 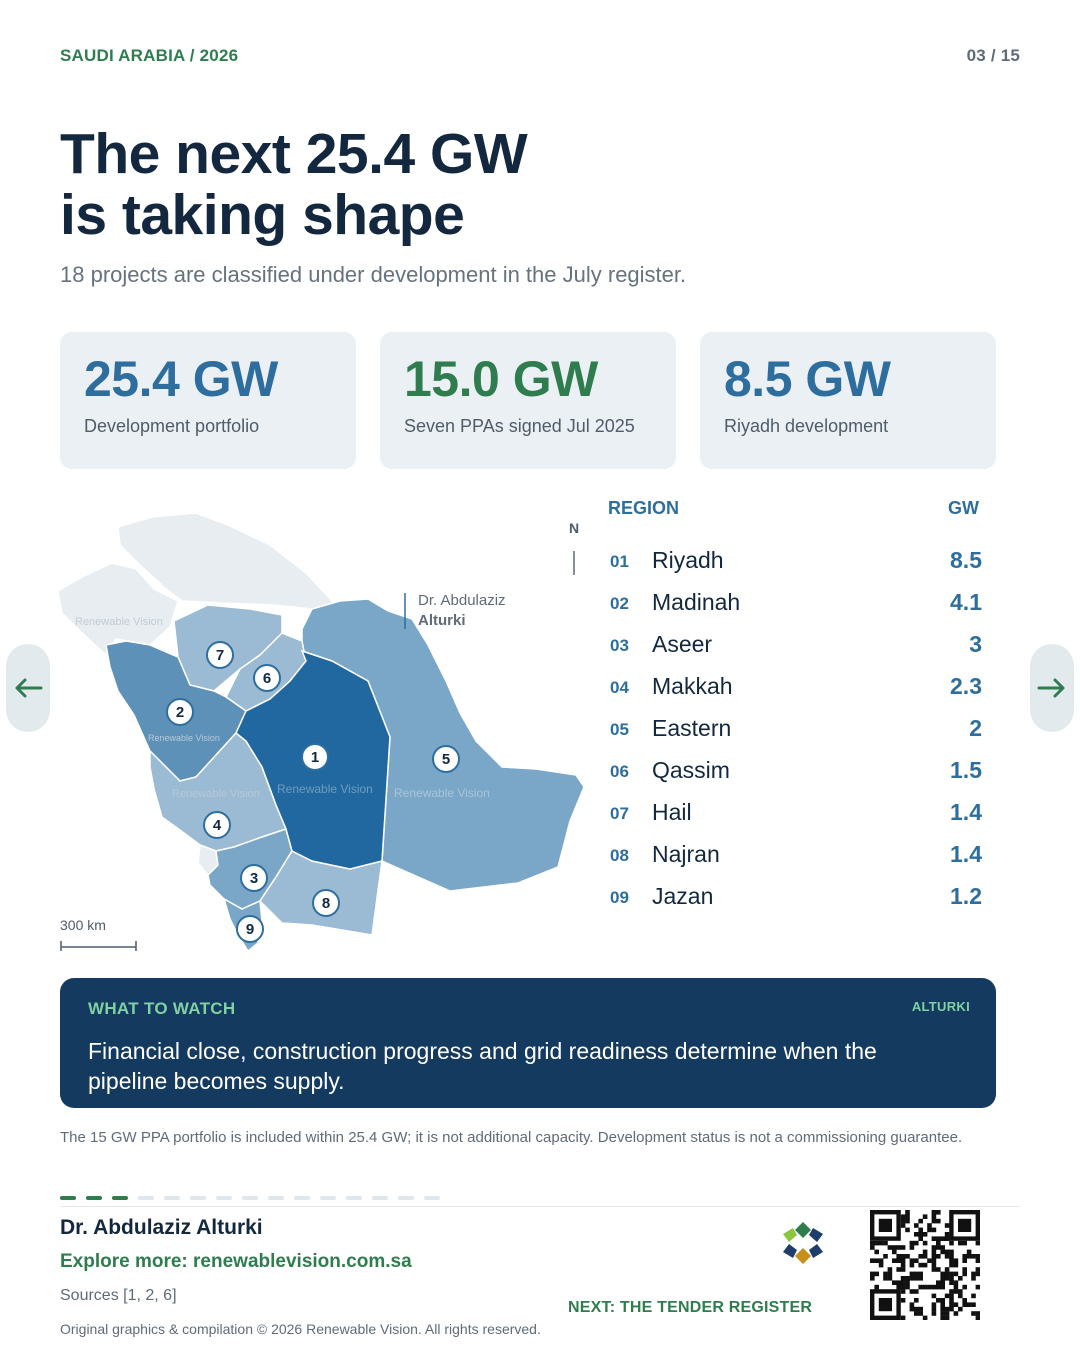 I want to click on table-row: 06 Qassim 1.5, so click(x=796, y=774).